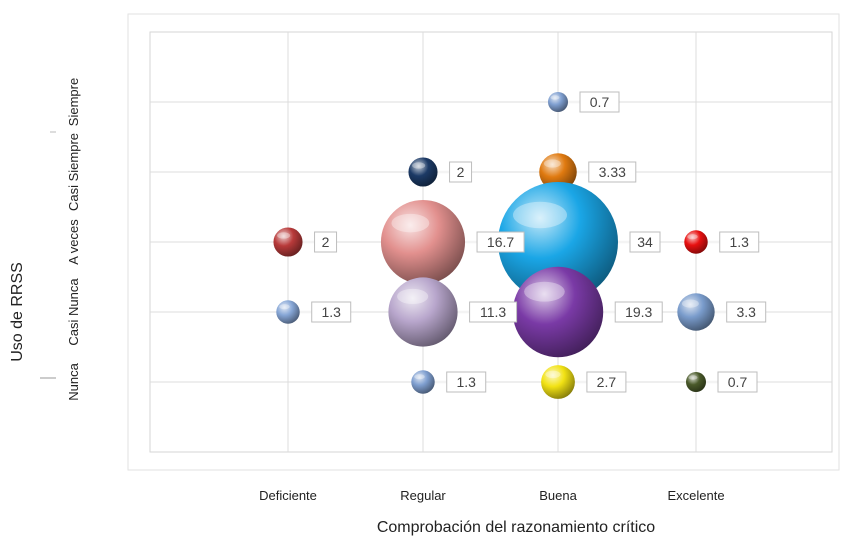  I want to click on y-tick-label: Nunca, so click(73, 381).